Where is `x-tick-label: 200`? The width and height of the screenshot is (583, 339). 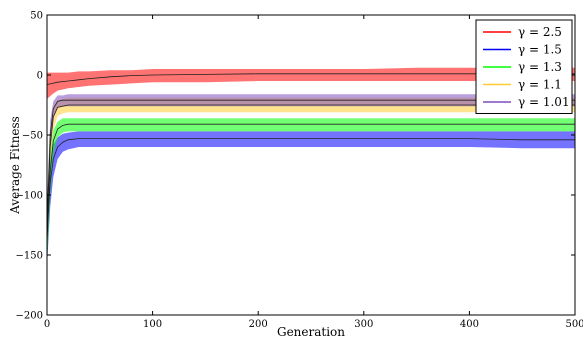
x-tick-label: 200 is located at coordinates (258, 324).